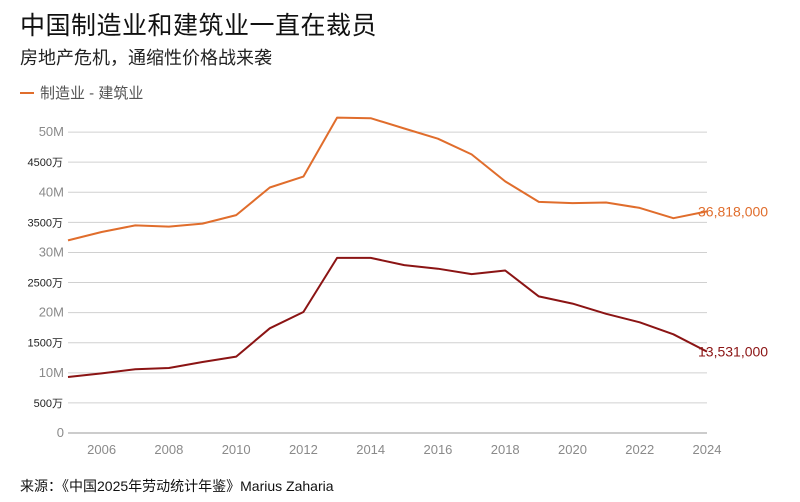 Image resolution: width=800 pixels, height=502 pixels. I want to click on x-tick-label: 2024, so click(707, 449).